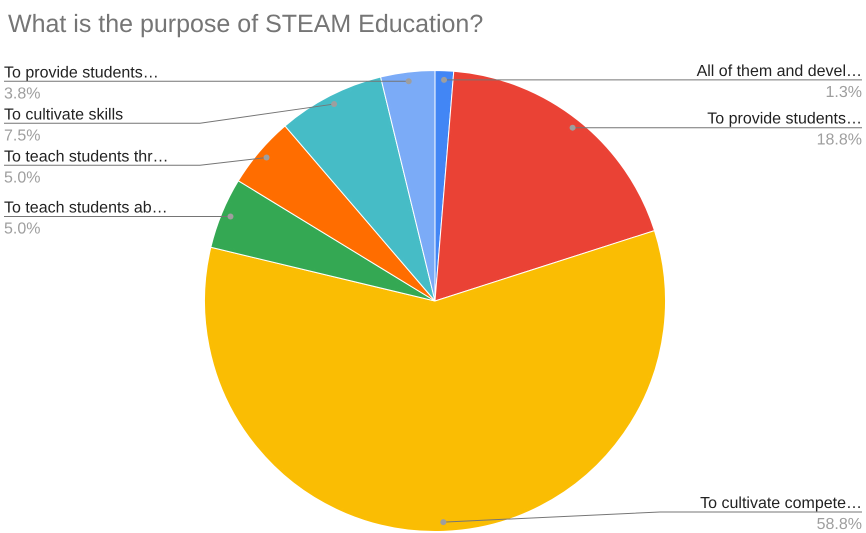  What do you see at coordinates (844, 92) in the screenshot?
I see `data-label: 1.3%` at bounding box center [844, 92].